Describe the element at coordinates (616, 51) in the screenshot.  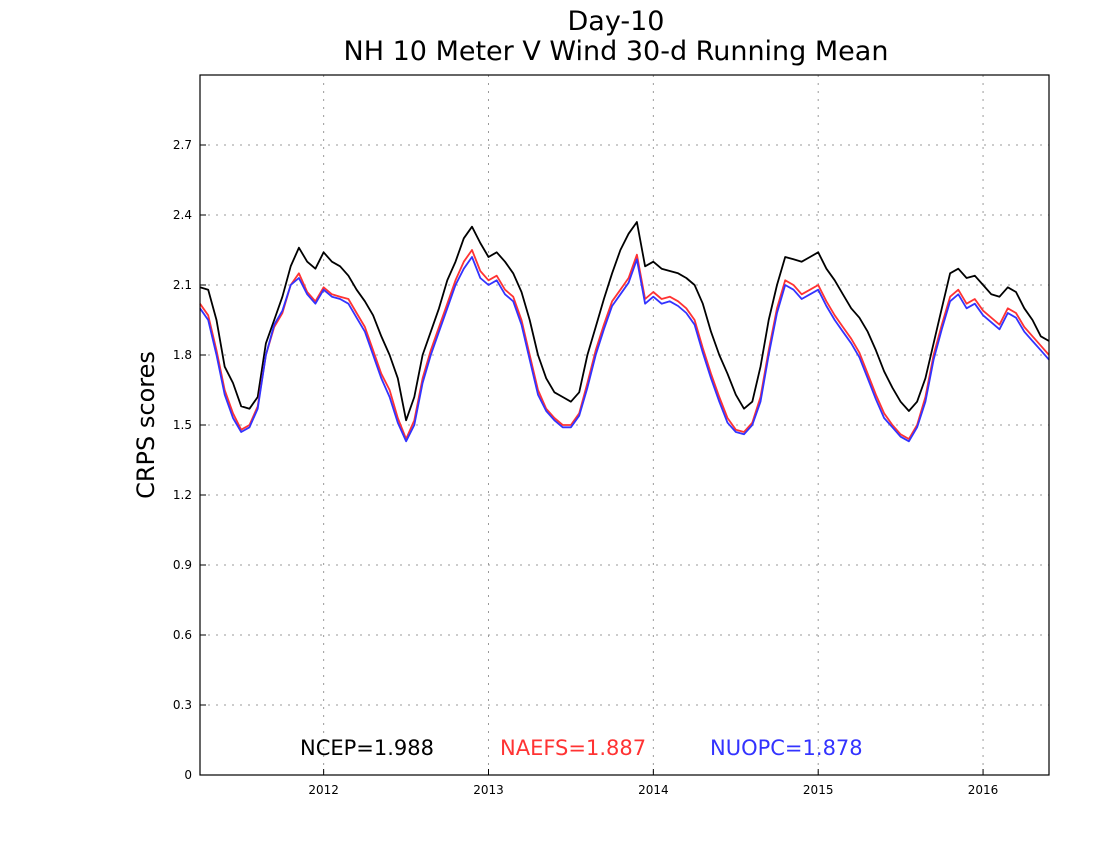
I see `chart-subtitle: NH 10 Meter V Wind 30-d Running Mean` at that location.